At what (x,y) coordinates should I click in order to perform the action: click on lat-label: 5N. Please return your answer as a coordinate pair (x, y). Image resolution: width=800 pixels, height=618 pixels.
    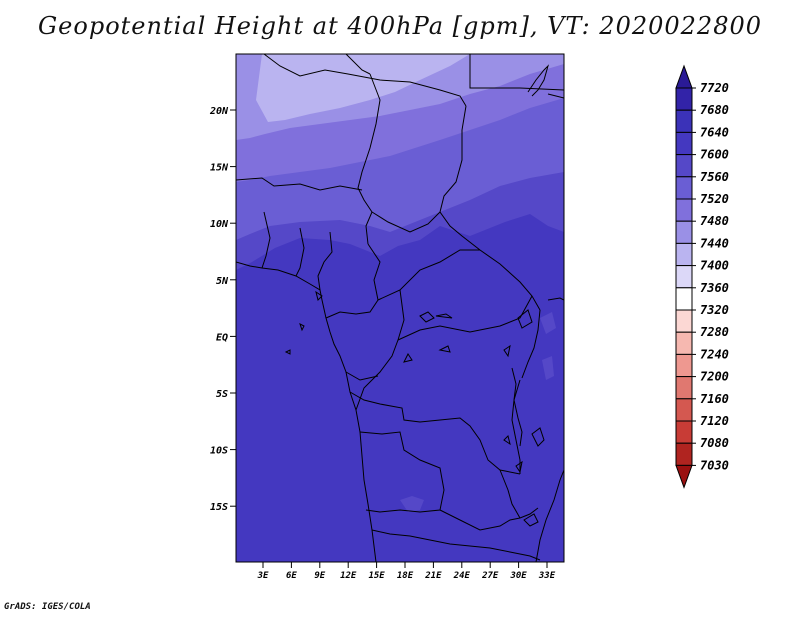
    Looking at the image, I should click on (222, 281).